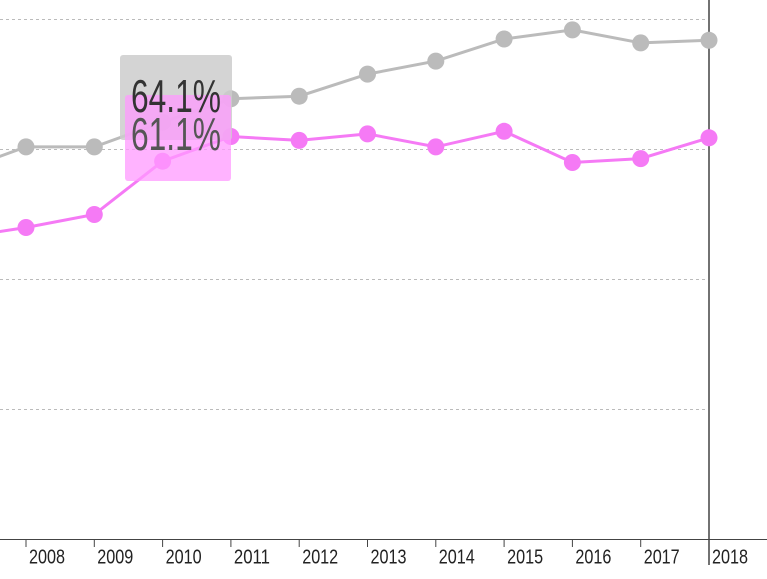  Describe the element at coordinates (47, 557) in the screenshot. I see `x-tick-label: 2008` at that location.